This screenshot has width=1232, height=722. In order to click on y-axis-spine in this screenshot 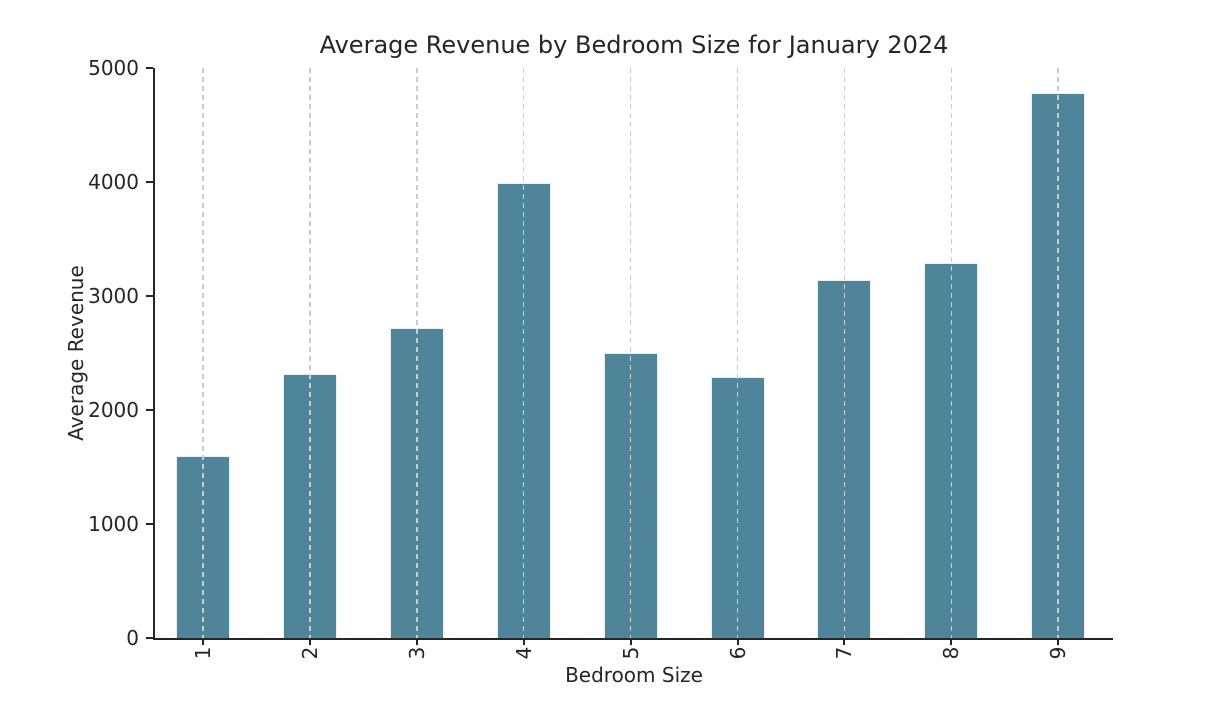, I will do `click(154, 354)`.